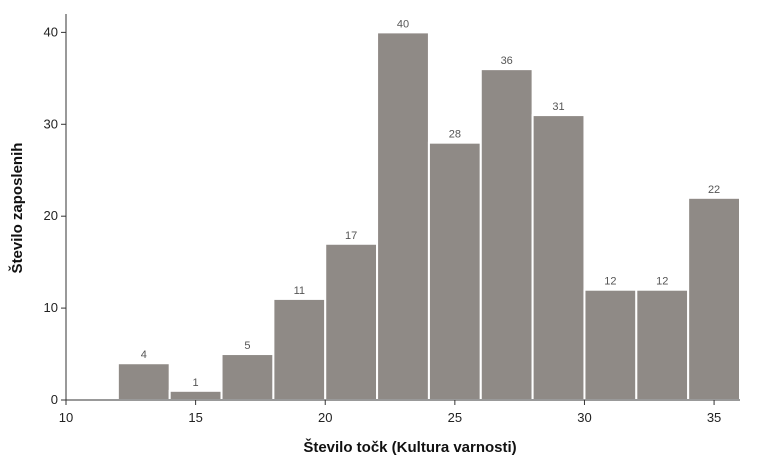 This screenshot has height=459, width=758. Describe the element at coordinates (51, 215) in the screenshot. I see `y-tick-label: 20` at that location.